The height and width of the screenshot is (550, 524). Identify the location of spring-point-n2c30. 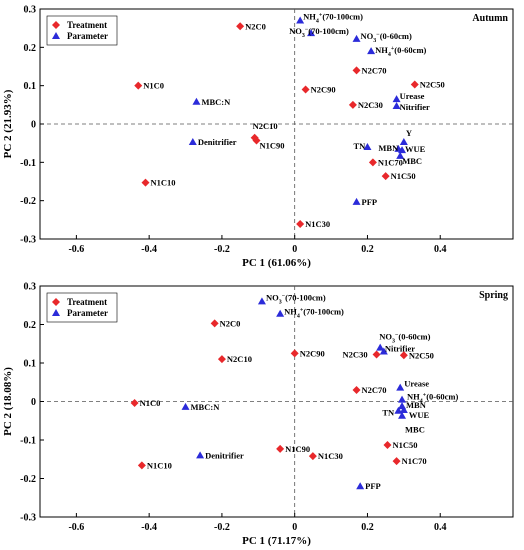
(376, 354).